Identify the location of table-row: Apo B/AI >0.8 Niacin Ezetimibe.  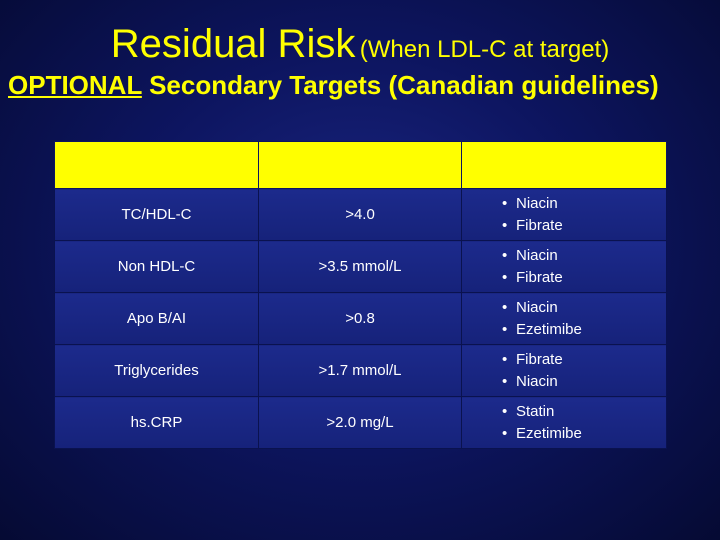
(360, 318).